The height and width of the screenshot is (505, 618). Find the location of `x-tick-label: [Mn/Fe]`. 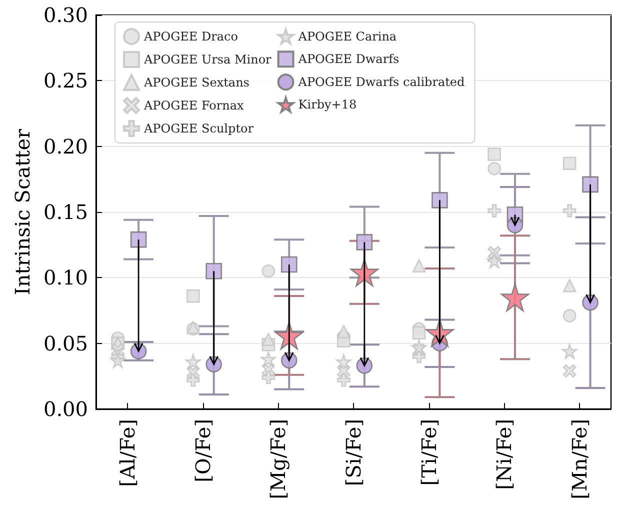

x-tick-label: [Mn/Fe] is located at coordinates (579, 459).